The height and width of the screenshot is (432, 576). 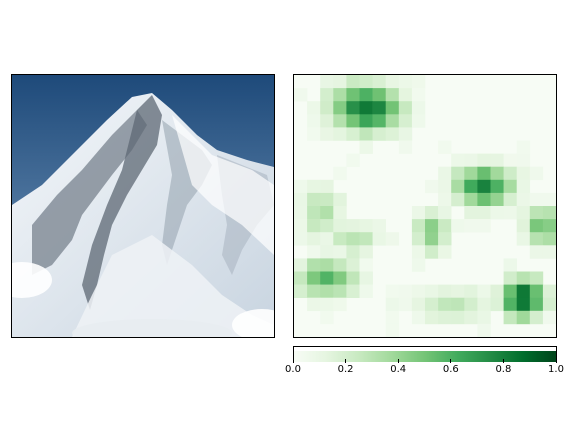 I want to click on colorbar, so click(x=425, y=354).